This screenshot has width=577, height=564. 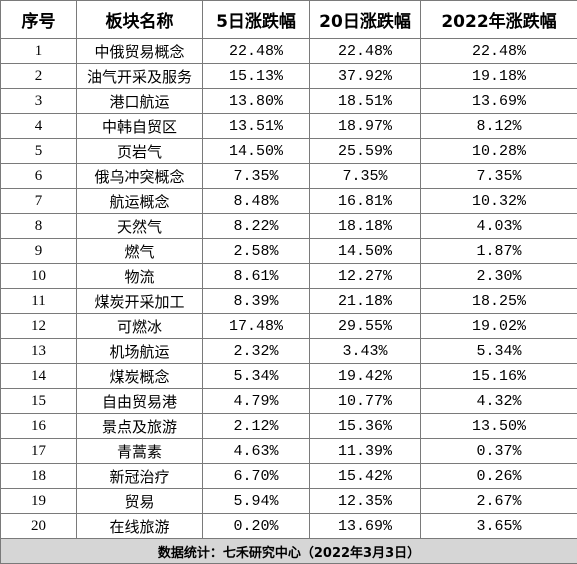 What do you see at coordinates (39, 451) in the screenshot?
I see `row-index: 17` at bounding box center [39, 451].